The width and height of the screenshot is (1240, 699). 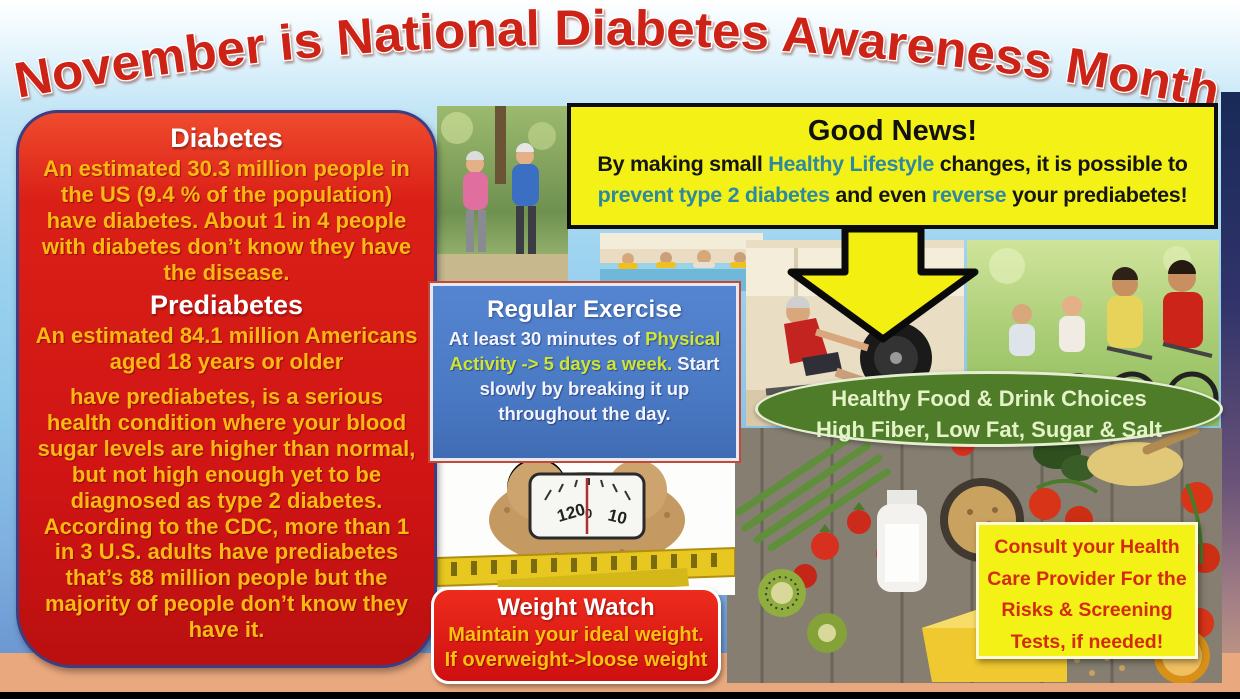 What do you see at coordinates (1143, 457) in the screenshot?
I see `grain-mound-scoop` at bounding box center [1143, 457].